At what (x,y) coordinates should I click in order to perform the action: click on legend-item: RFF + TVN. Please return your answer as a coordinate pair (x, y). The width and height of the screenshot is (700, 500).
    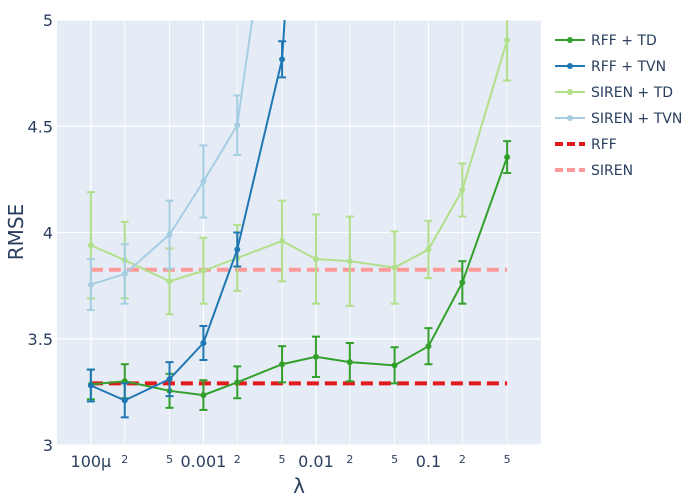
    Looking at the image, I should click on (610, 67).